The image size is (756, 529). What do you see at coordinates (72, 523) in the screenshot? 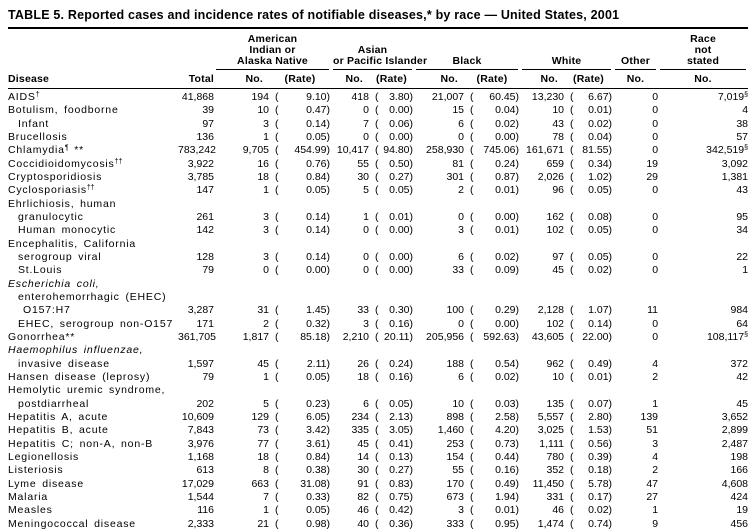
I see `disease-label: Meningococcal disease` at bounding box center [72, 523].